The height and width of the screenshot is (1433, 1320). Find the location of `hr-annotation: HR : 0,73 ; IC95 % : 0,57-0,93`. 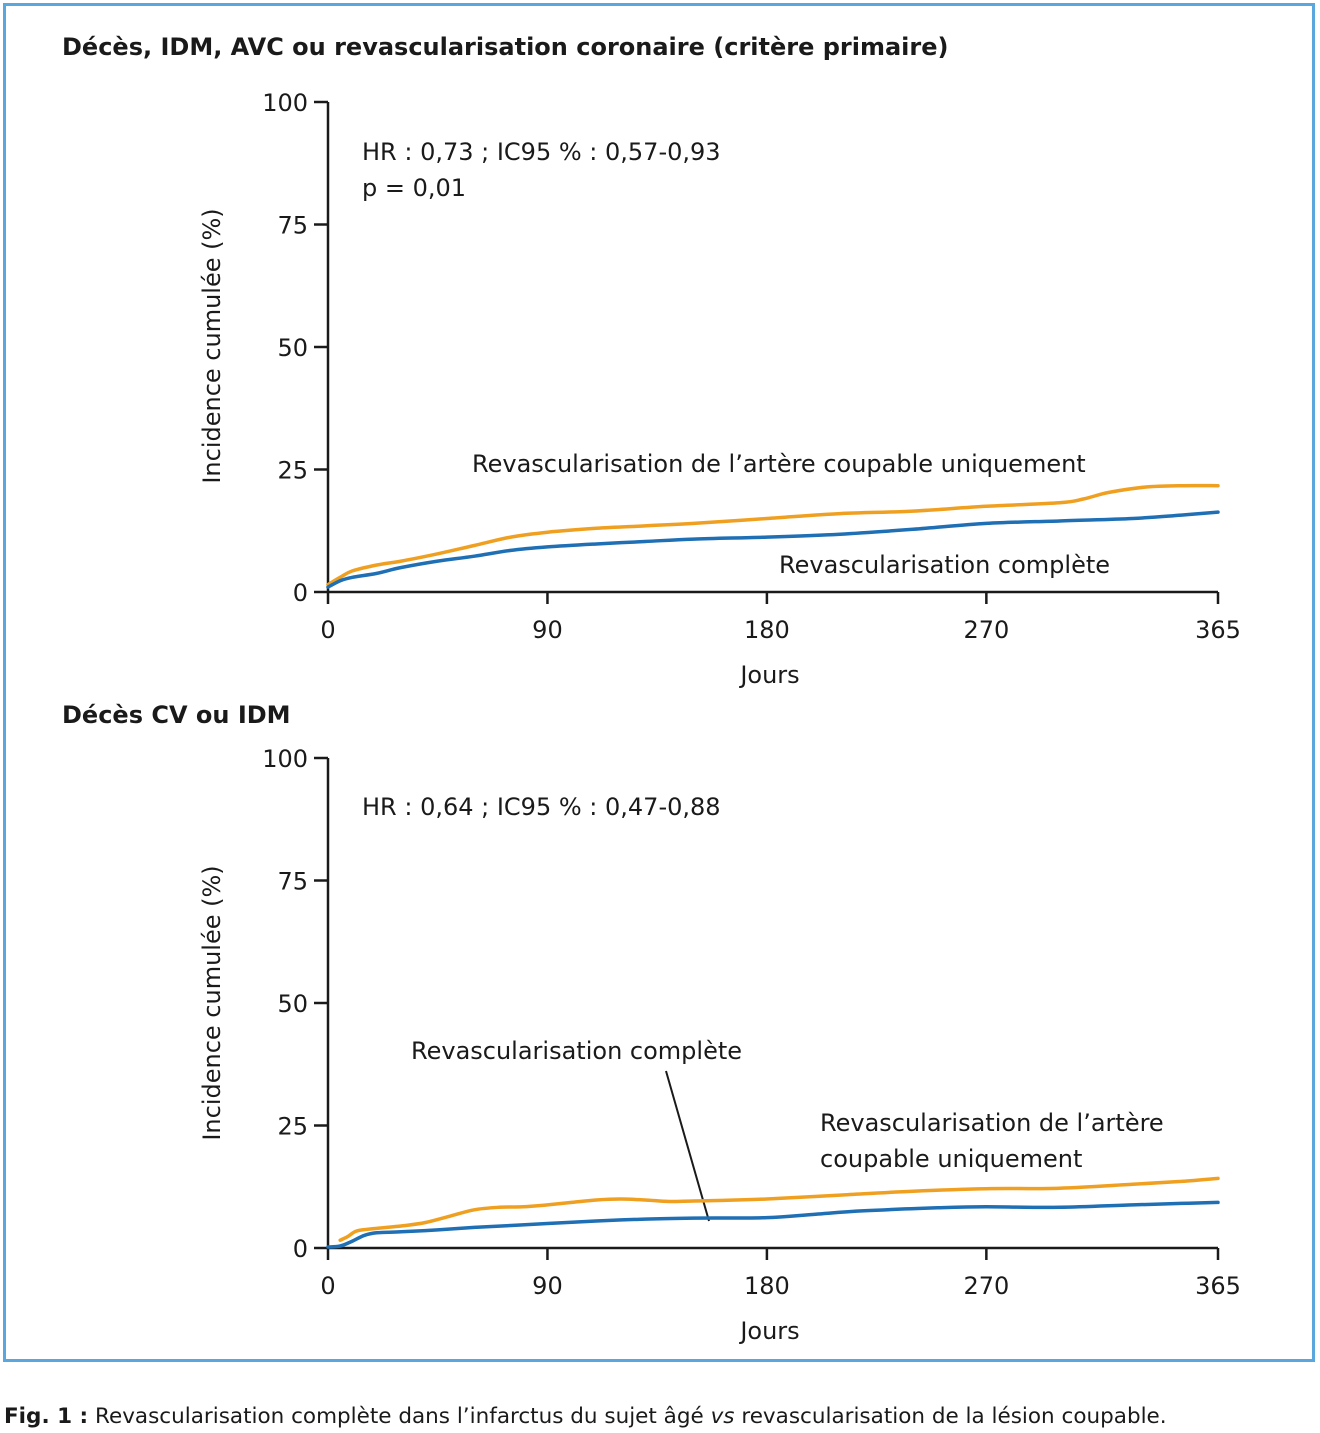

hr-annotation: HR : 0,73 ; IC95 % : 0,57-0,93 is located at coordinates (541, 152).